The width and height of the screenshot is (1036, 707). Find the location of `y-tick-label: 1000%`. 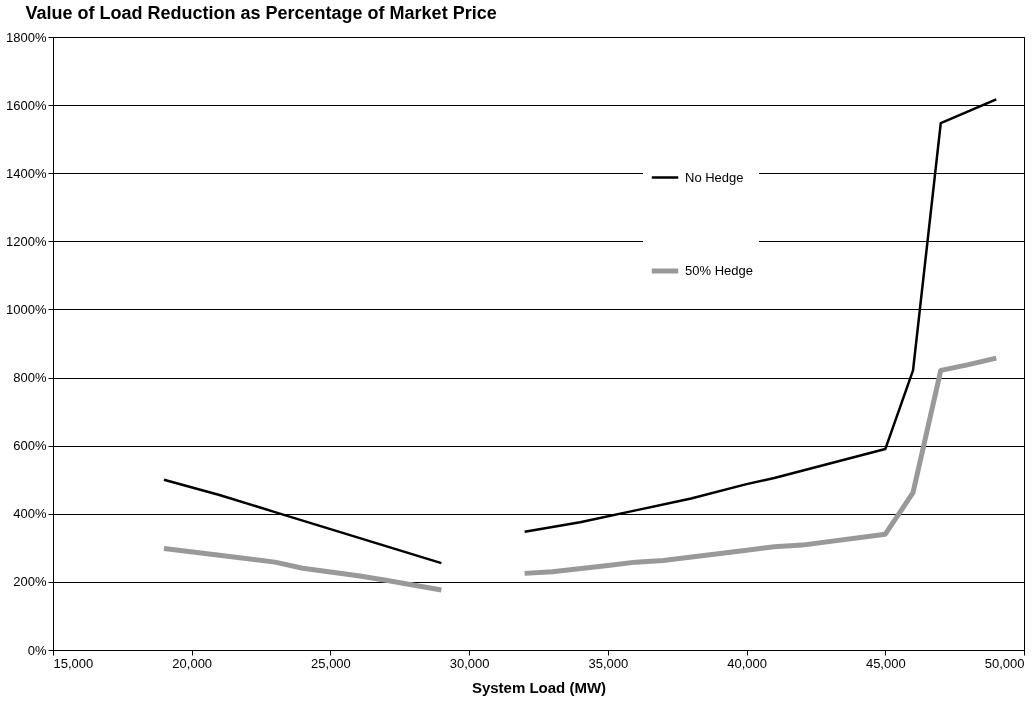

y-tick-label: 1000% is located at coordinates (26, 309).